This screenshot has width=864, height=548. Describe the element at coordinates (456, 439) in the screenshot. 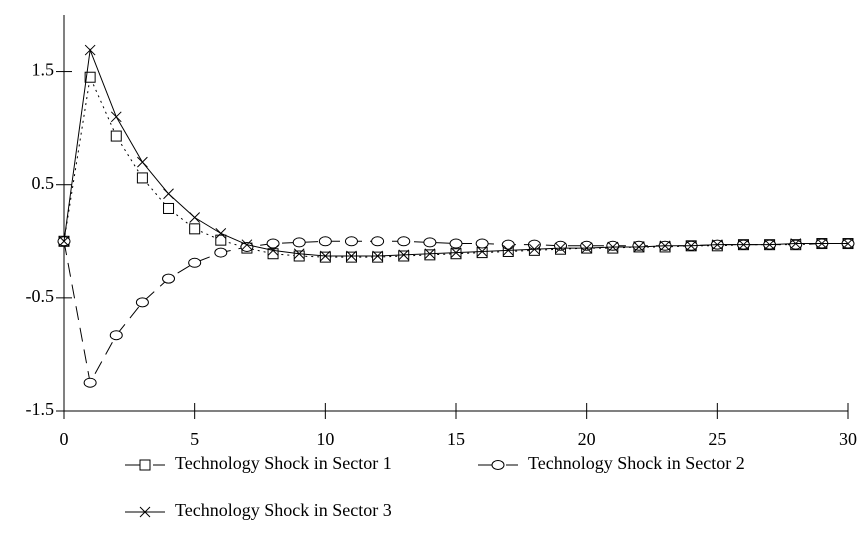

I see `x-tick-label: 15` at that location.